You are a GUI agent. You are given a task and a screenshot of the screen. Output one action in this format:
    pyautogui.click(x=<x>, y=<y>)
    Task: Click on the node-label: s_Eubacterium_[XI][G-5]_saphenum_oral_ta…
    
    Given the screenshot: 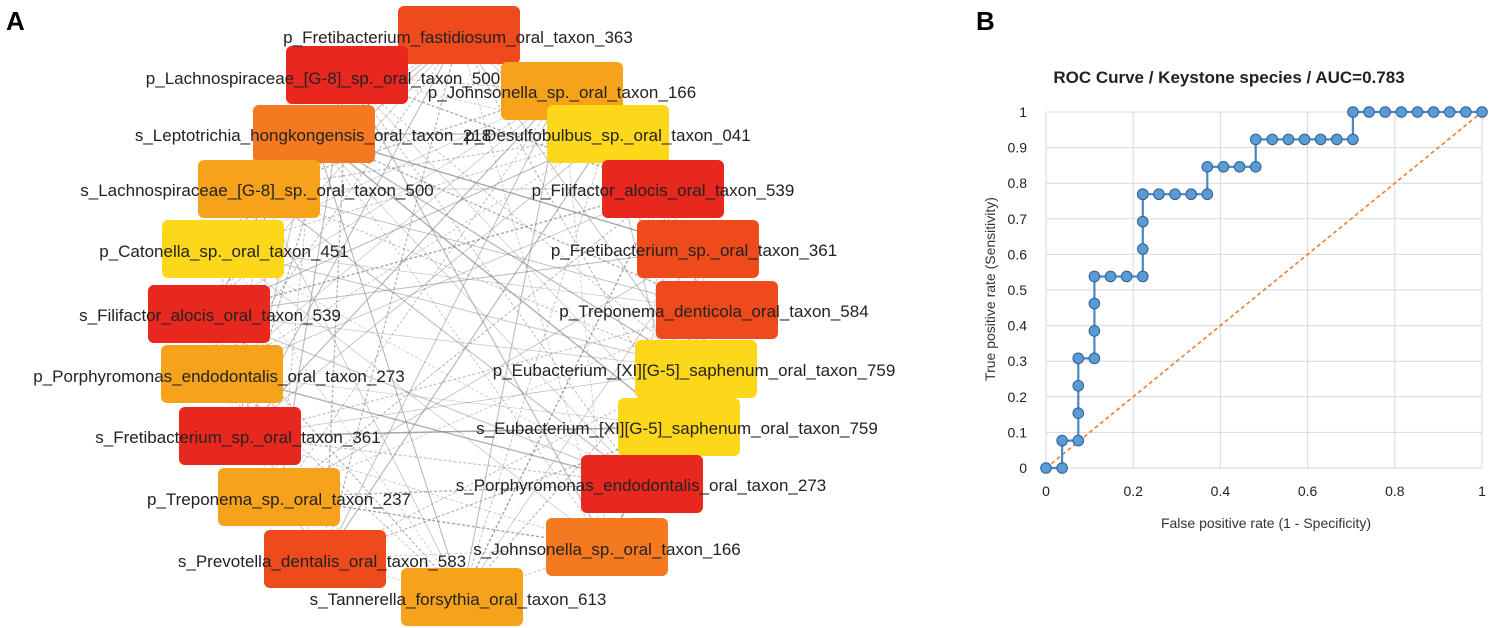 What is the action you would take?
    pyautogui.click(x=677, y=428)
    